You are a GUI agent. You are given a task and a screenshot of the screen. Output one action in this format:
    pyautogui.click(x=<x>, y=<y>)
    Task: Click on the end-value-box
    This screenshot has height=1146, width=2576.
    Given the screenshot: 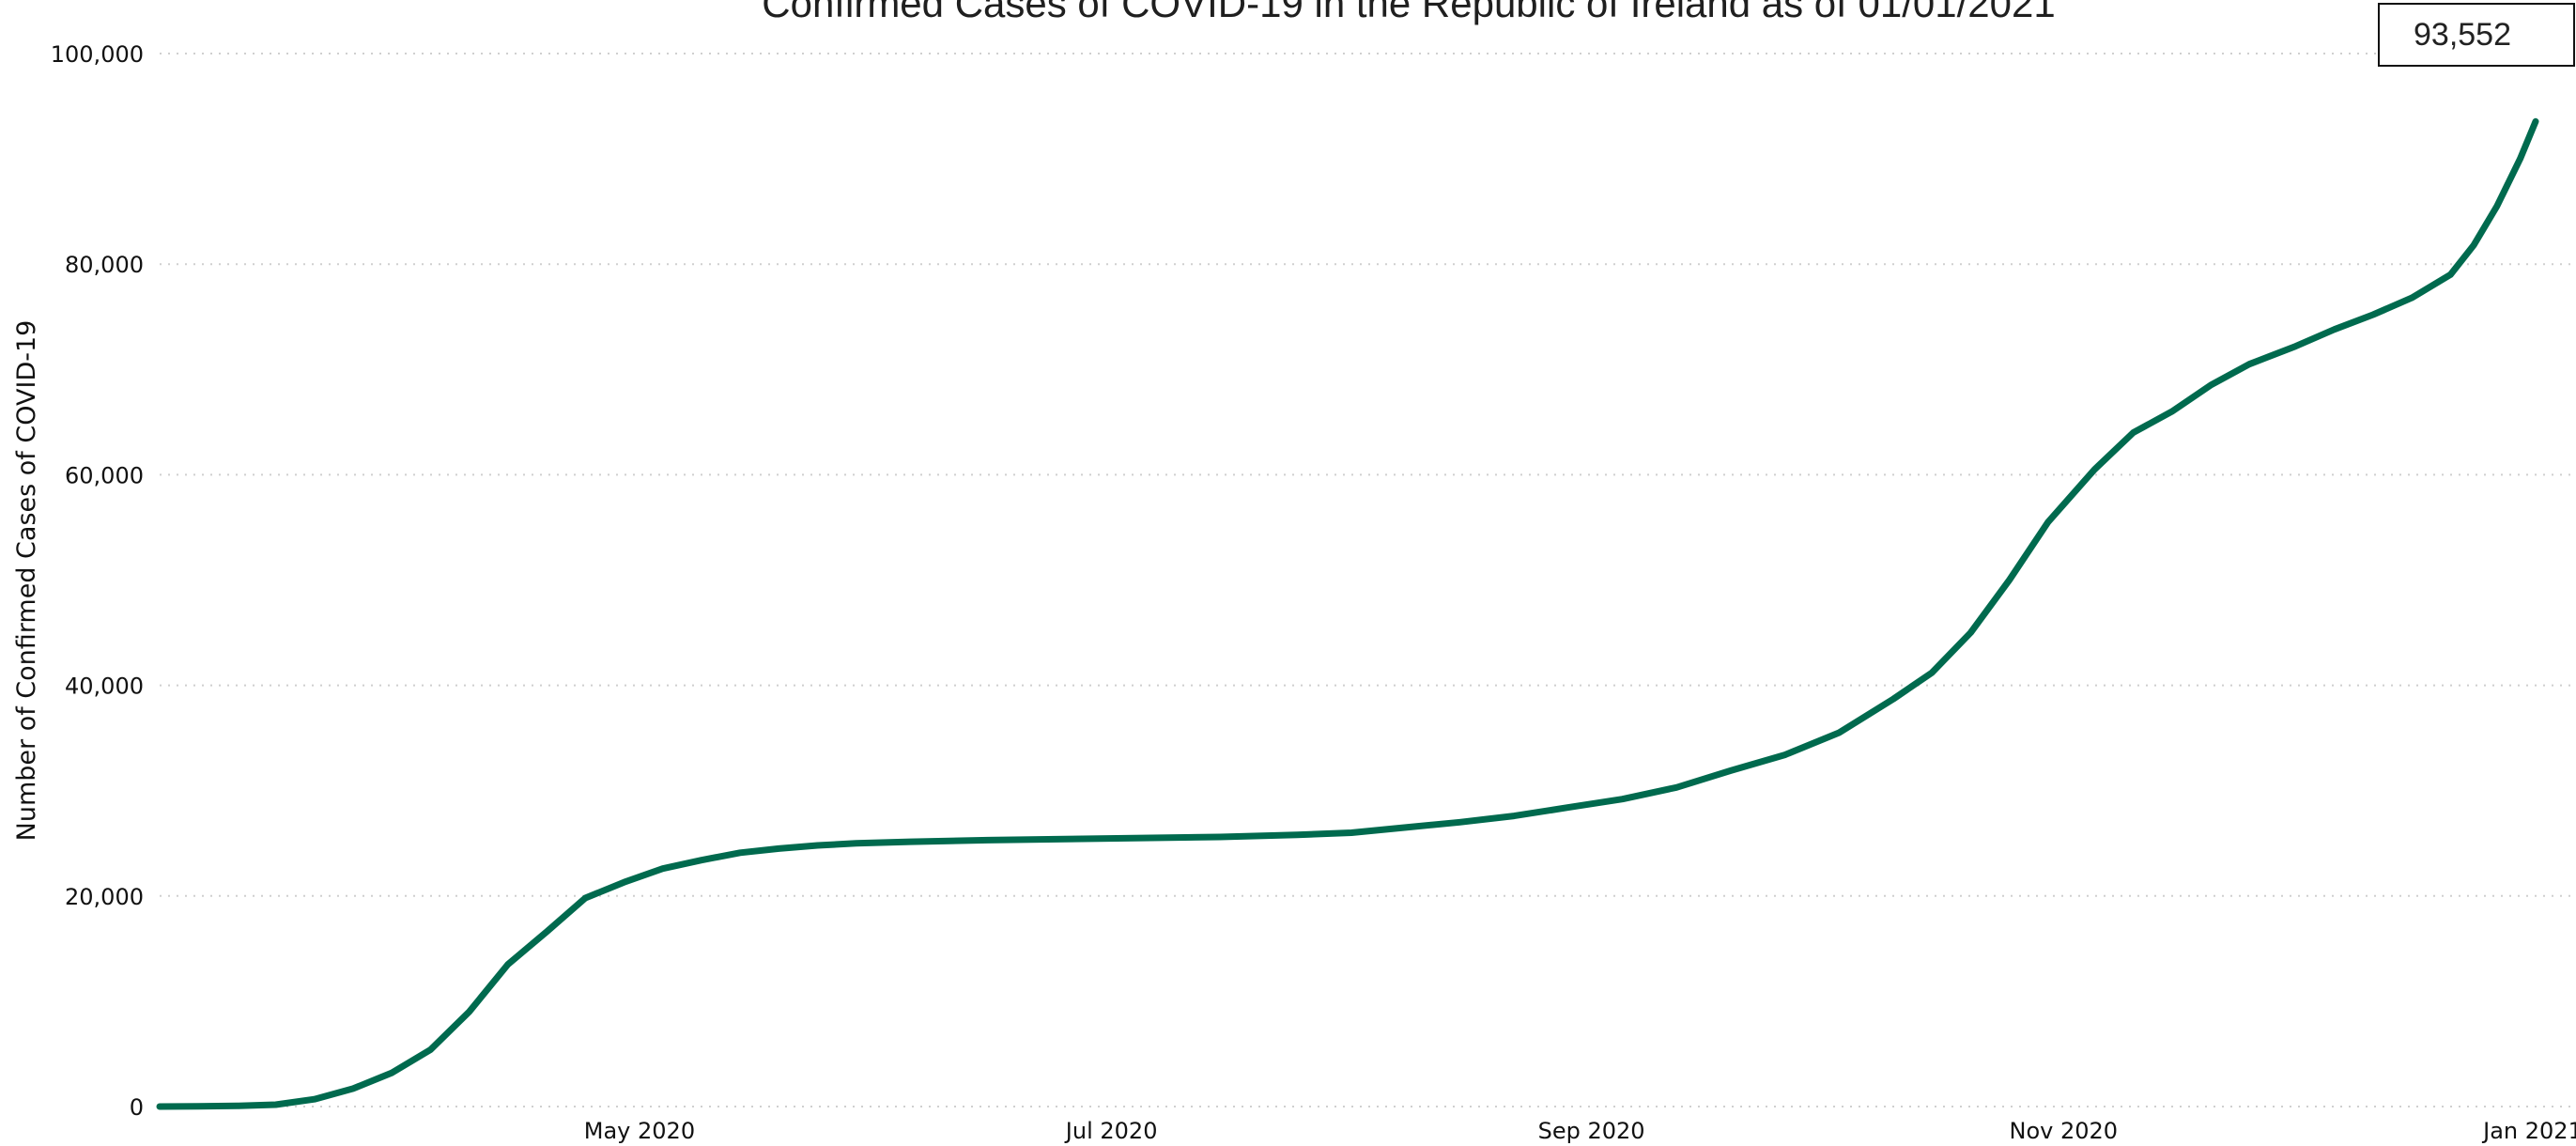 What is the action you would take?
    pyautogui.click(x=2476, y=35)
    